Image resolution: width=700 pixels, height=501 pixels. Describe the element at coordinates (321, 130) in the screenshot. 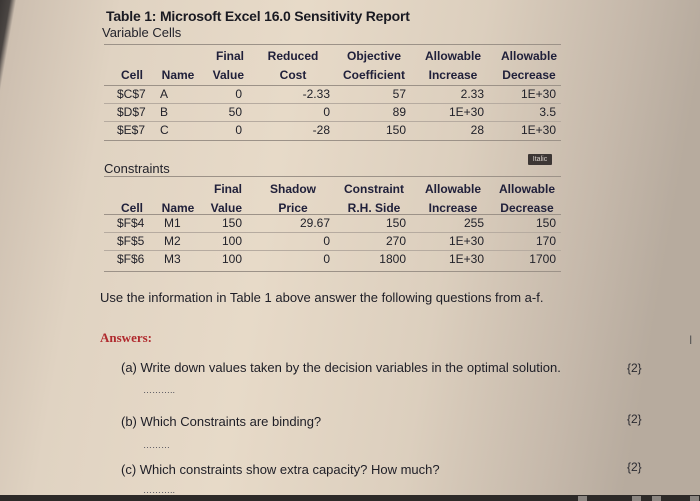

I see `reduced-cost: -28` at that location.